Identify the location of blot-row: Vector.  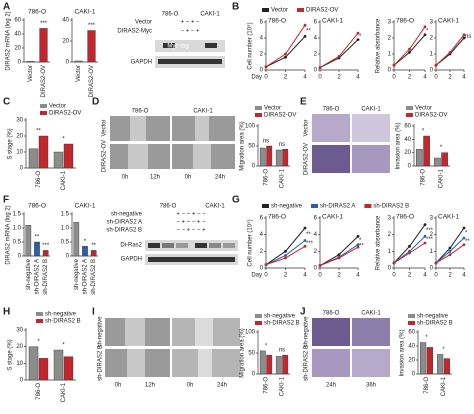
(143, 23).